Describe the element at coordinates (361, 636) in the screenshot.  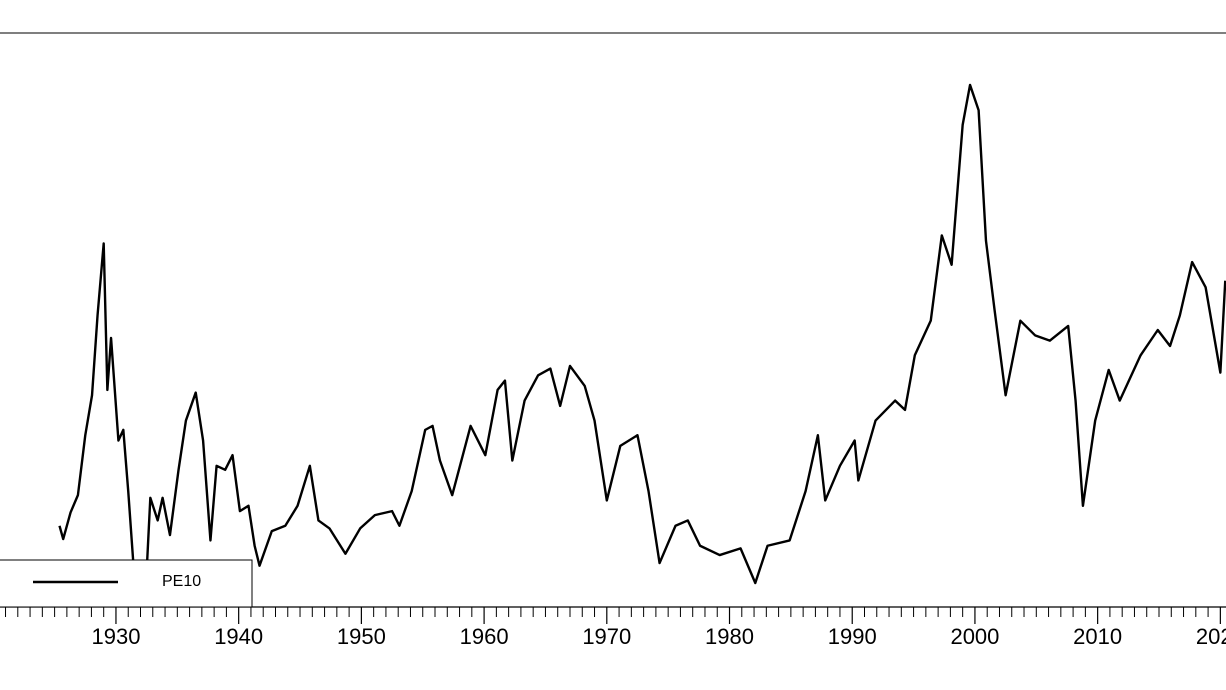
I see `x-tick-label: 1950` at that location.